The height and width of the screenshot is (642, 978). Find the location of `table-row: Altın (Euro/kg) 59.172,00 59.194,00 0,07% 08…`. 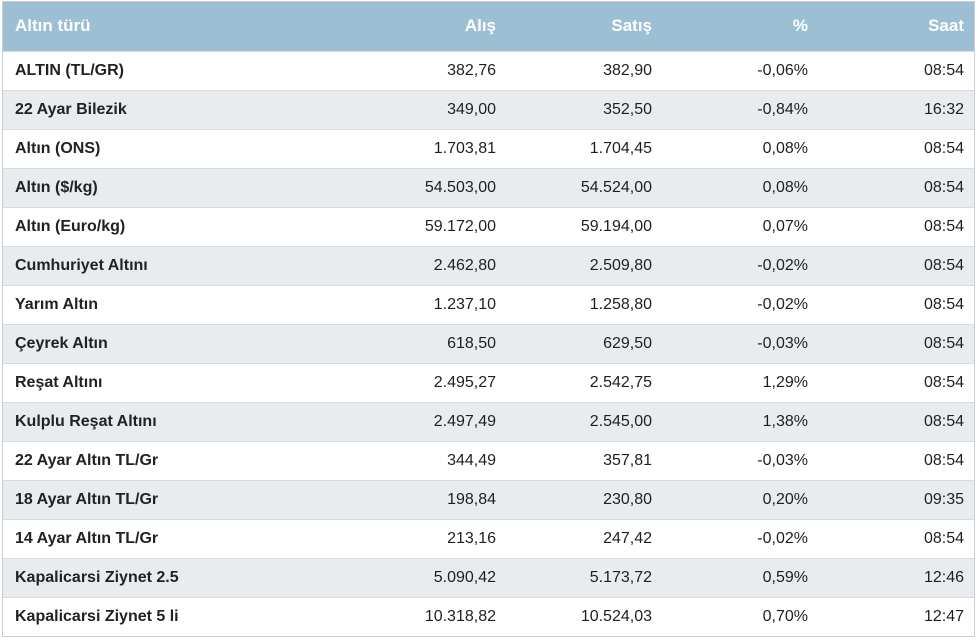

table-row: Altın (Euro/kg) 59.172,00 59.194,00 0,07% 08… is located at coordinates (488, 226).